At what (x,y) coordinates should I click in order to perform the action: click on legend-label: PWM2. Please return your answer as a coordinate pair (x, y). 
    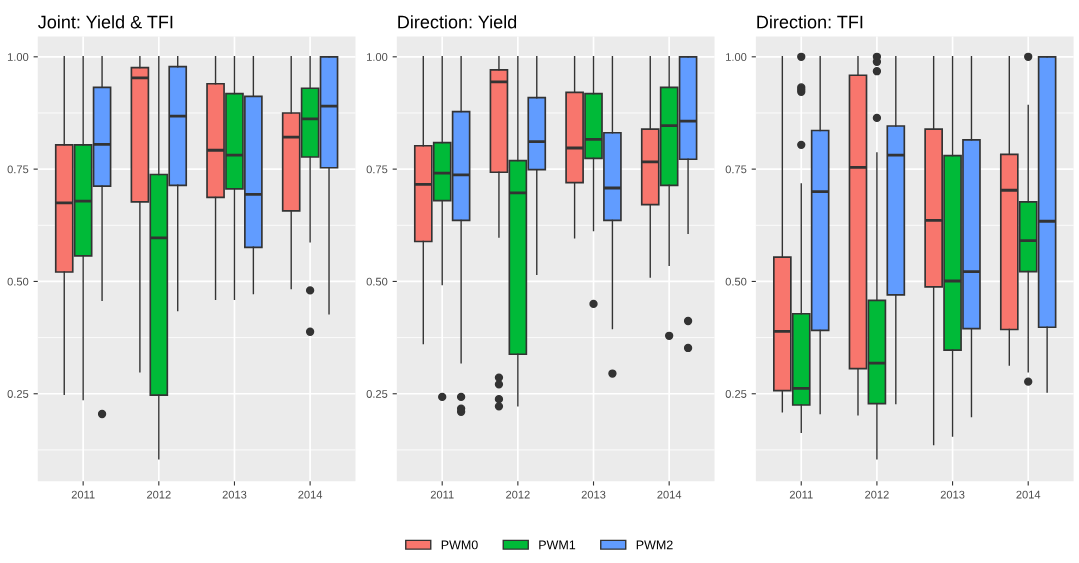
    Looking at the image, I should click on (654, 545).